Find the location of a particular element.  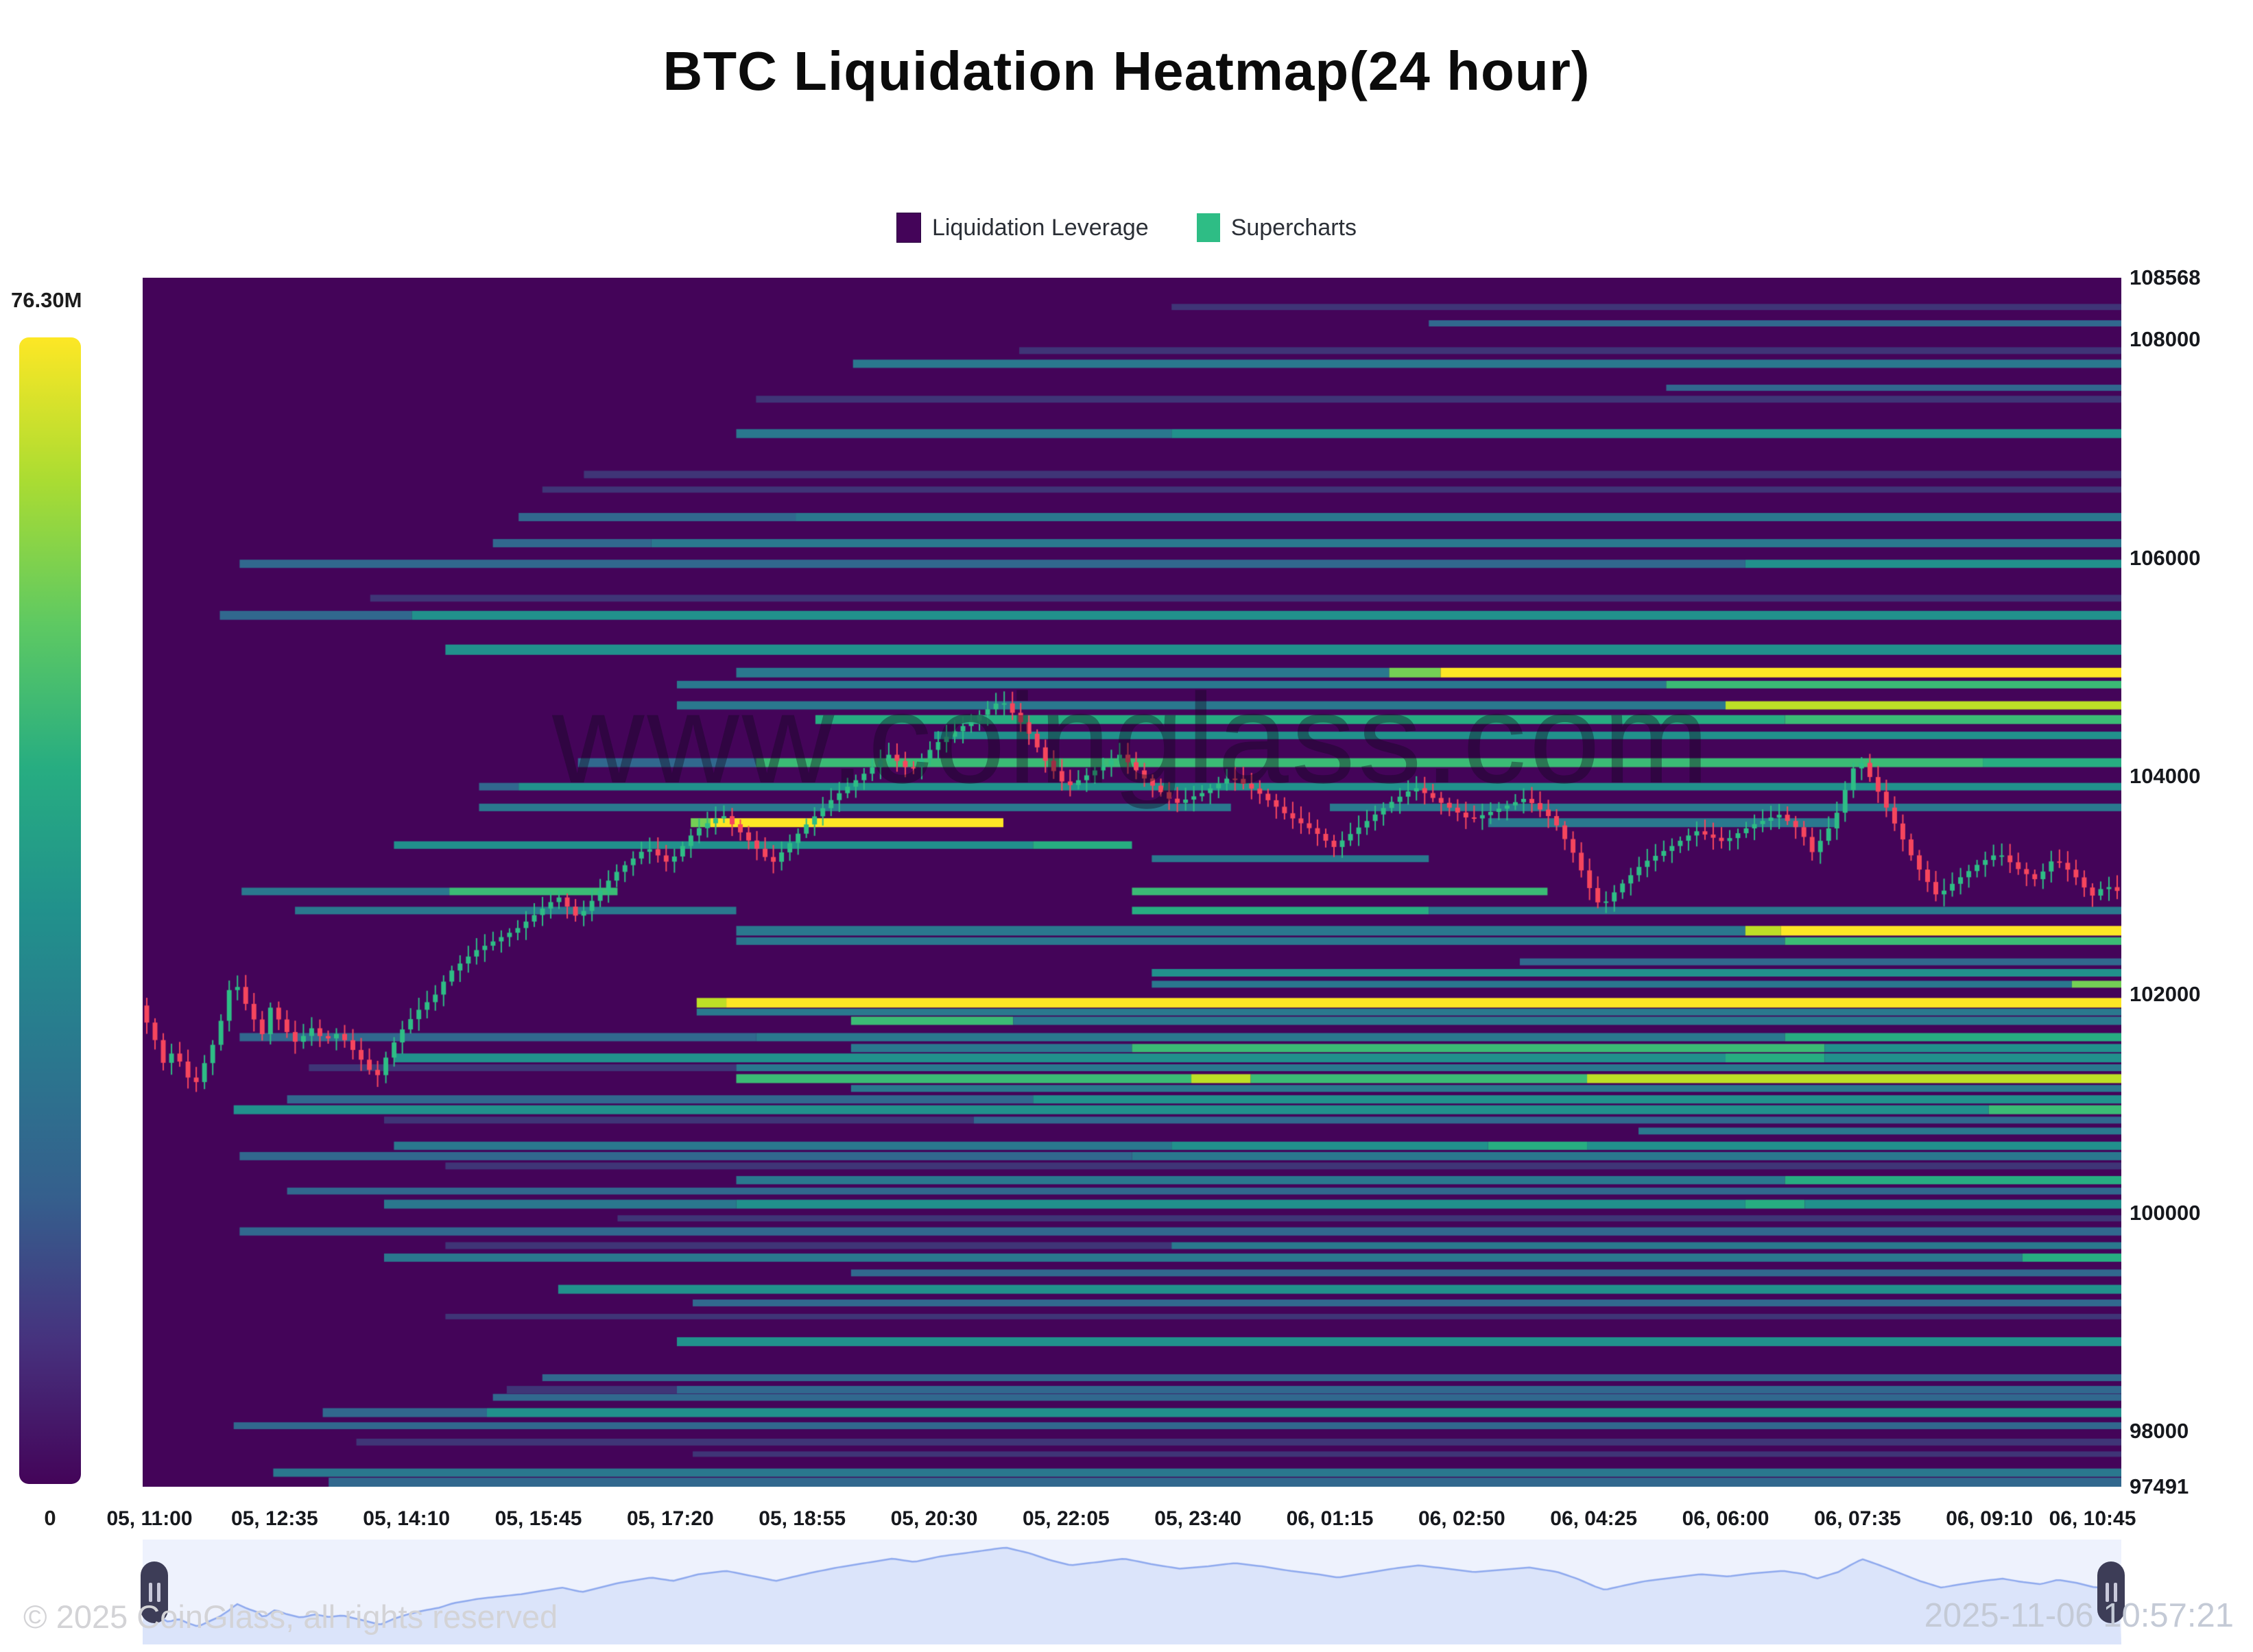

legend-item-supercharts: Supercharts is located at coordinates (1276, 227).